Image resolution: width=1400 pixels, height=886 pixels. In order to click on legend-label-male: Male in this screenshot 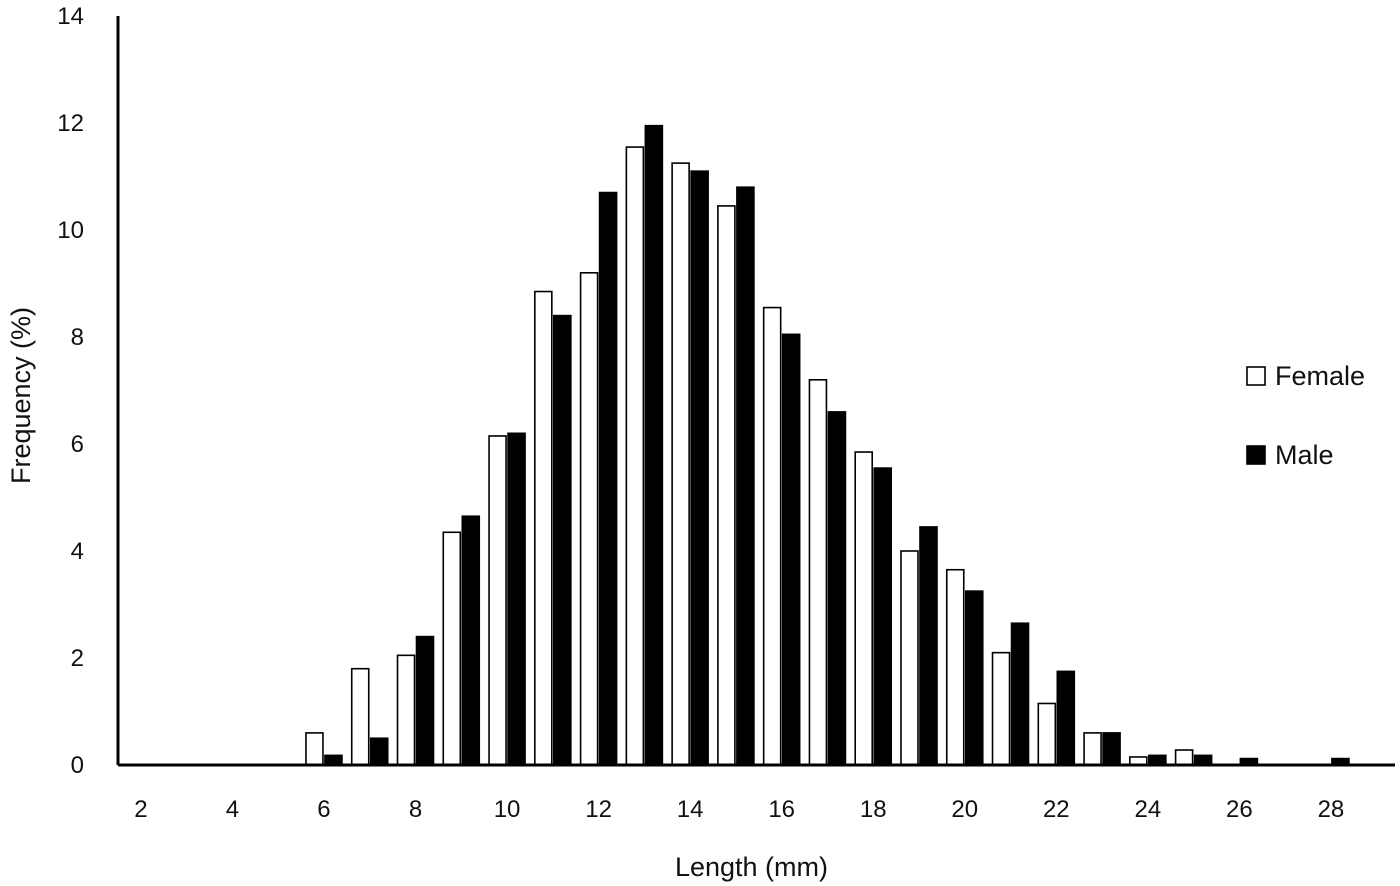, I will do `click(1304, 455)`.